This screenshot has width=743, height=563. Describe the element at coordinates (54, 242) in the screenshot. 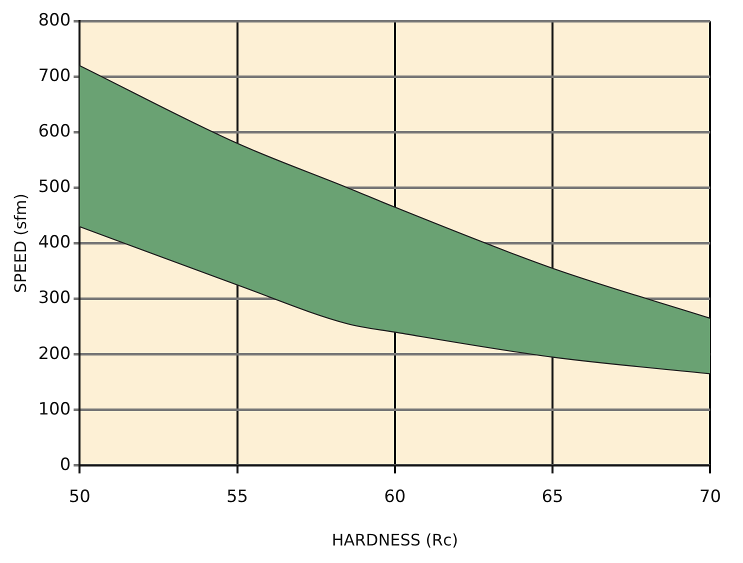

I see `y-tick-label: 400` at that location.